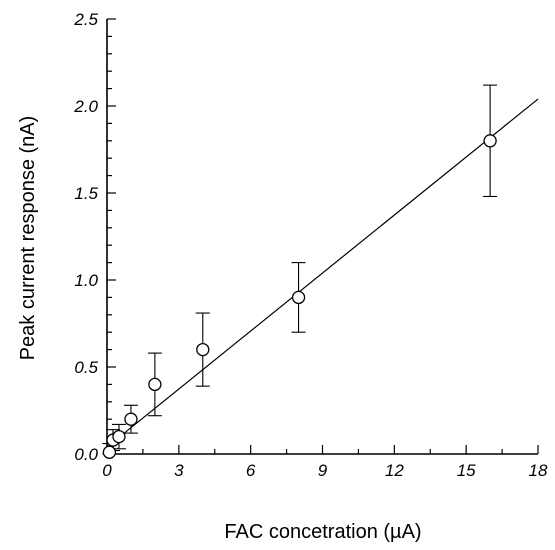  I want to click on y-tick-label: 2.0, so click(85, 106).